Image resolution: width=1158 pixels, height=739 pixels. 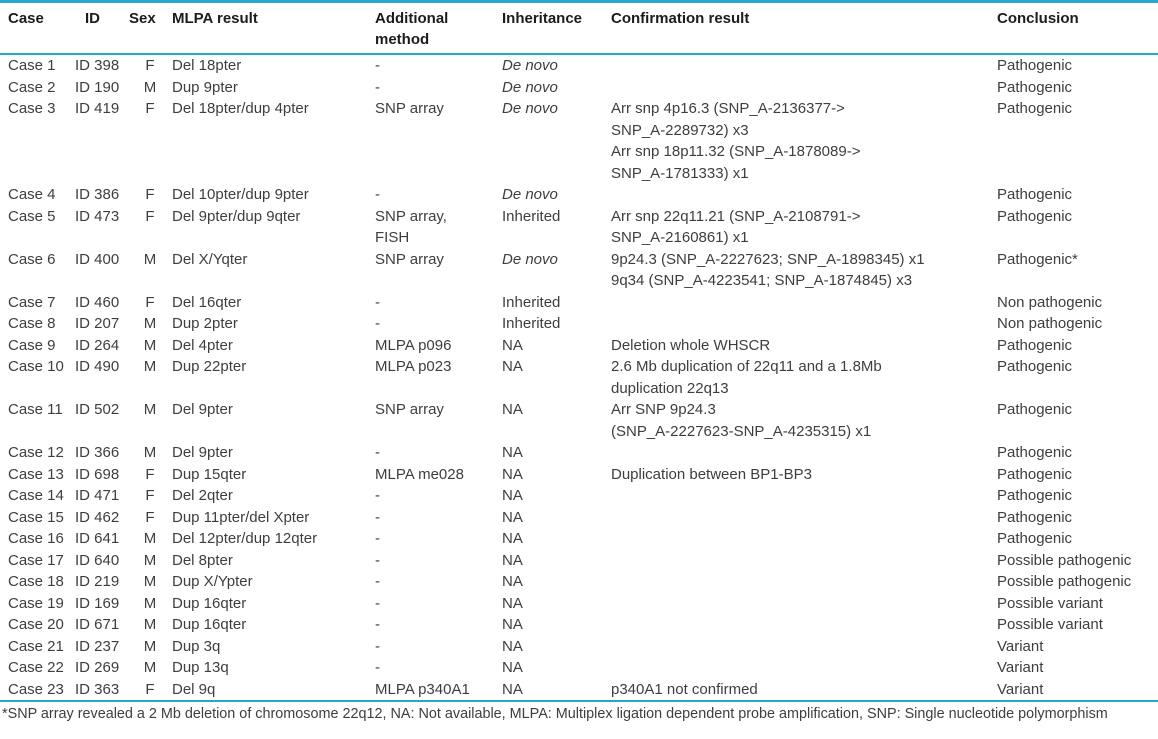 I want to click on cell-id: ID 366, so click(x=97, y=452).